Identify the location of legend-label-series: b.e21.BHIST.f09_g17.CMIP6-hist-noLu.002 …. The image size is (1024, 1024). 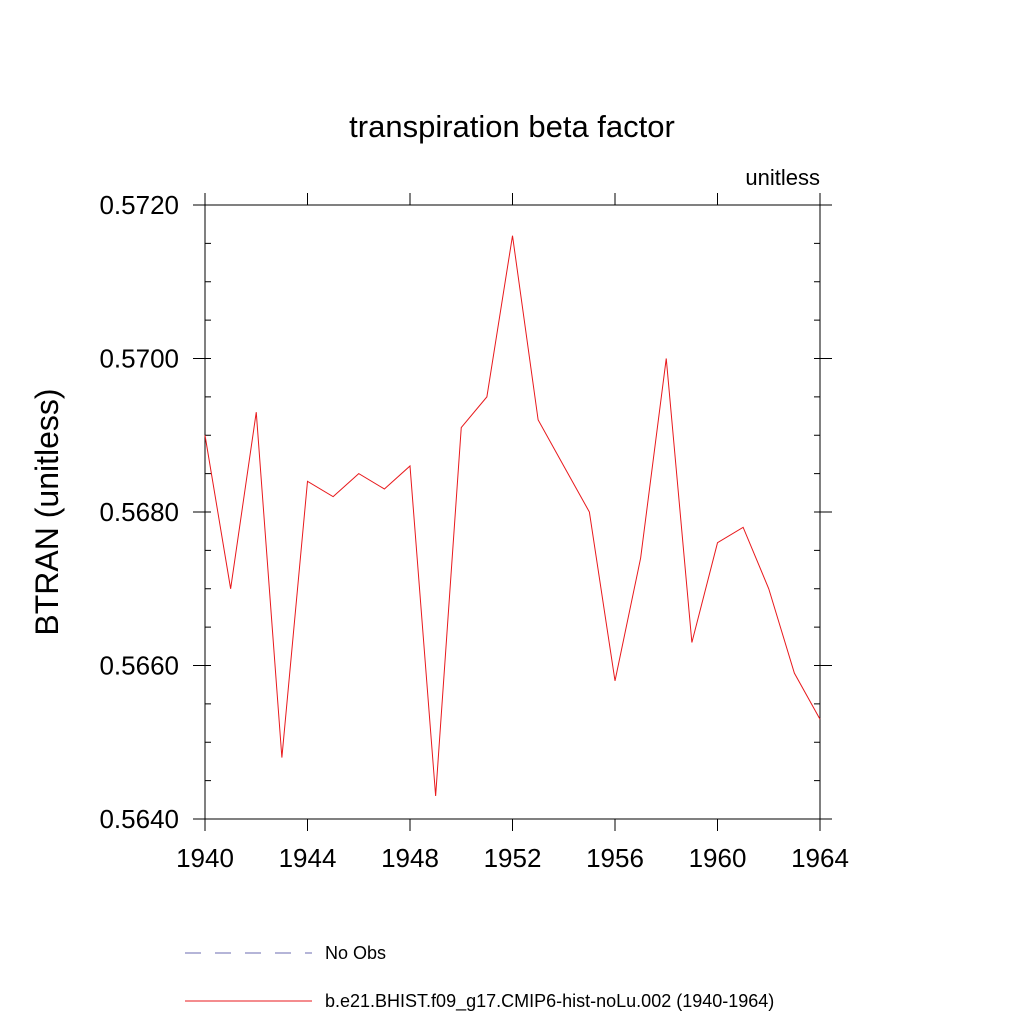
(549, 1001).